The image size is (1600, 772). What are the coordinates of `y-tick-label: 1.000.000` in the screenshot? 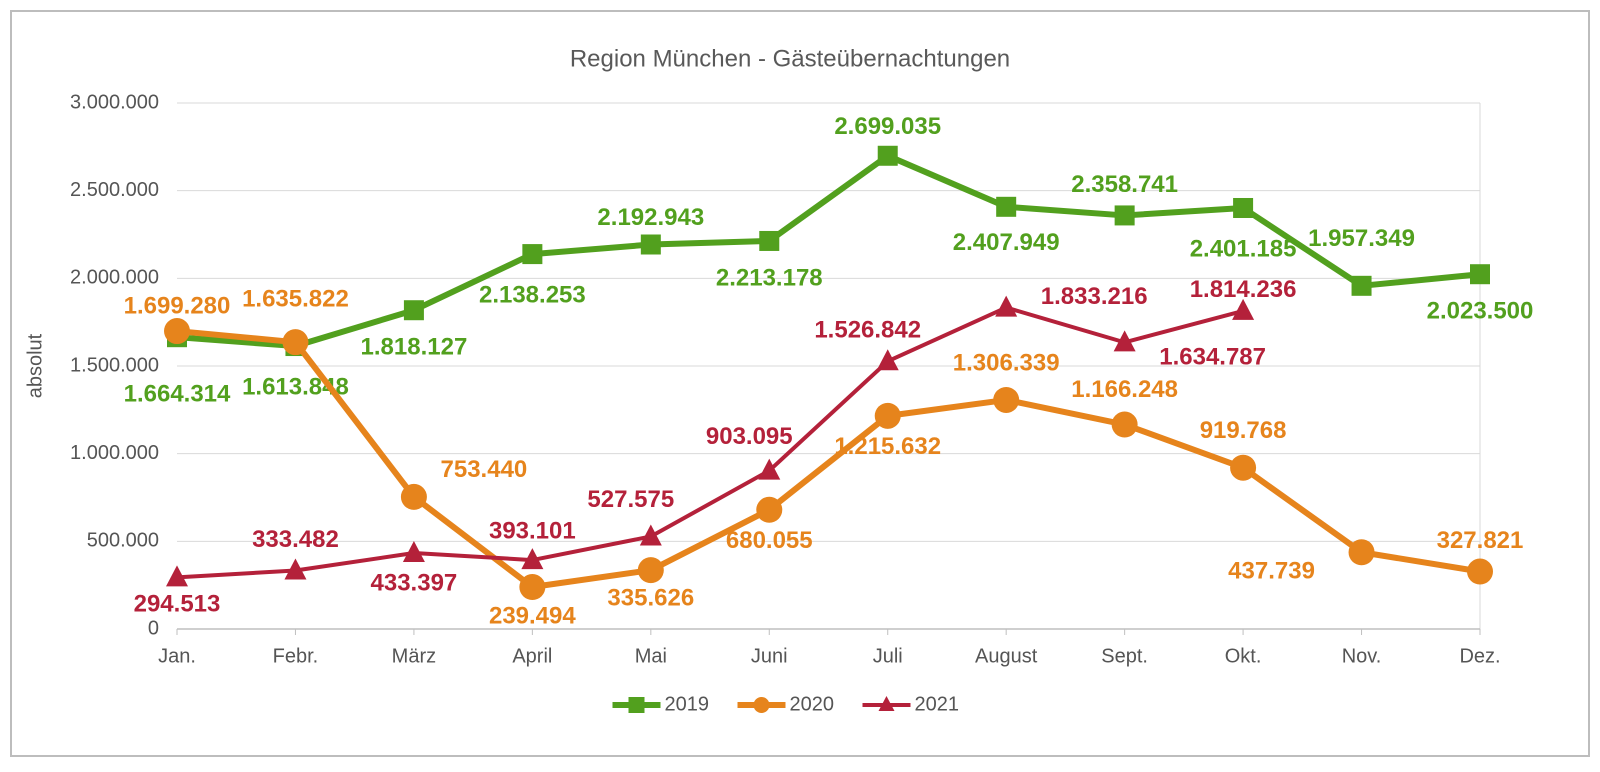 It's located at (114, 453).